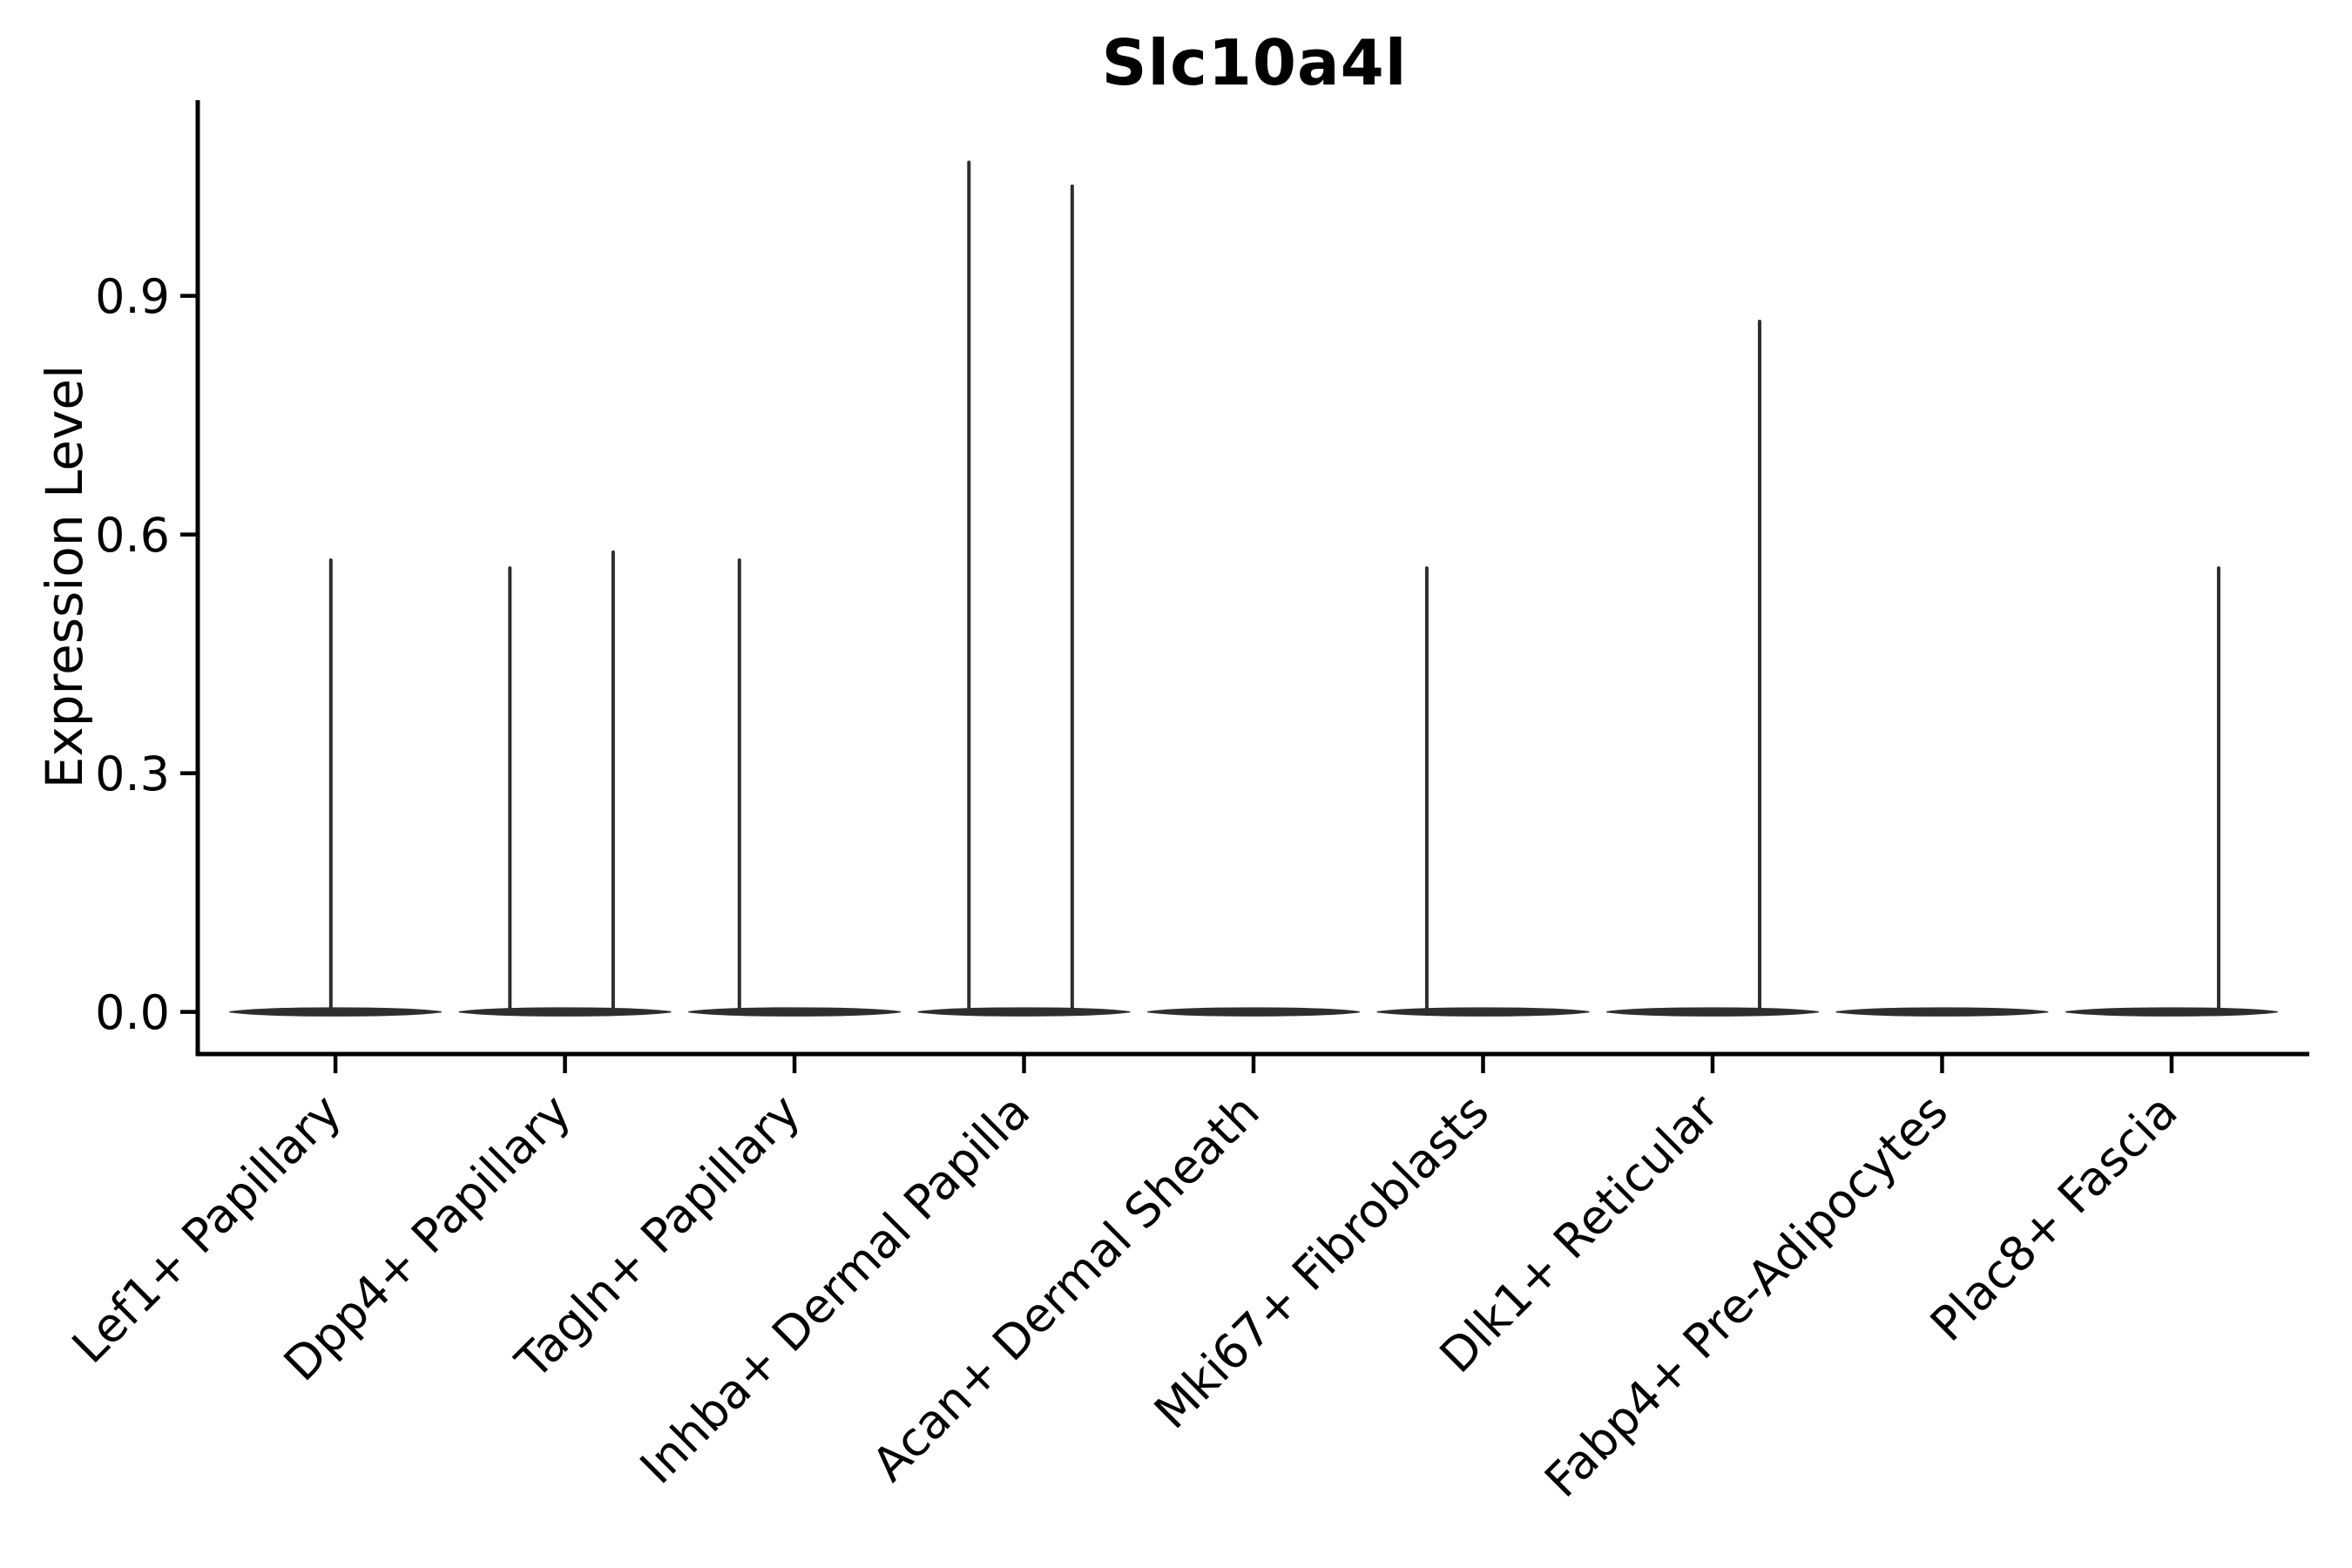 Image resolution: width=2352 pixels, height=1568 pixels. I want to click on plot-title: Slc10a4l, so click(1254, 62).